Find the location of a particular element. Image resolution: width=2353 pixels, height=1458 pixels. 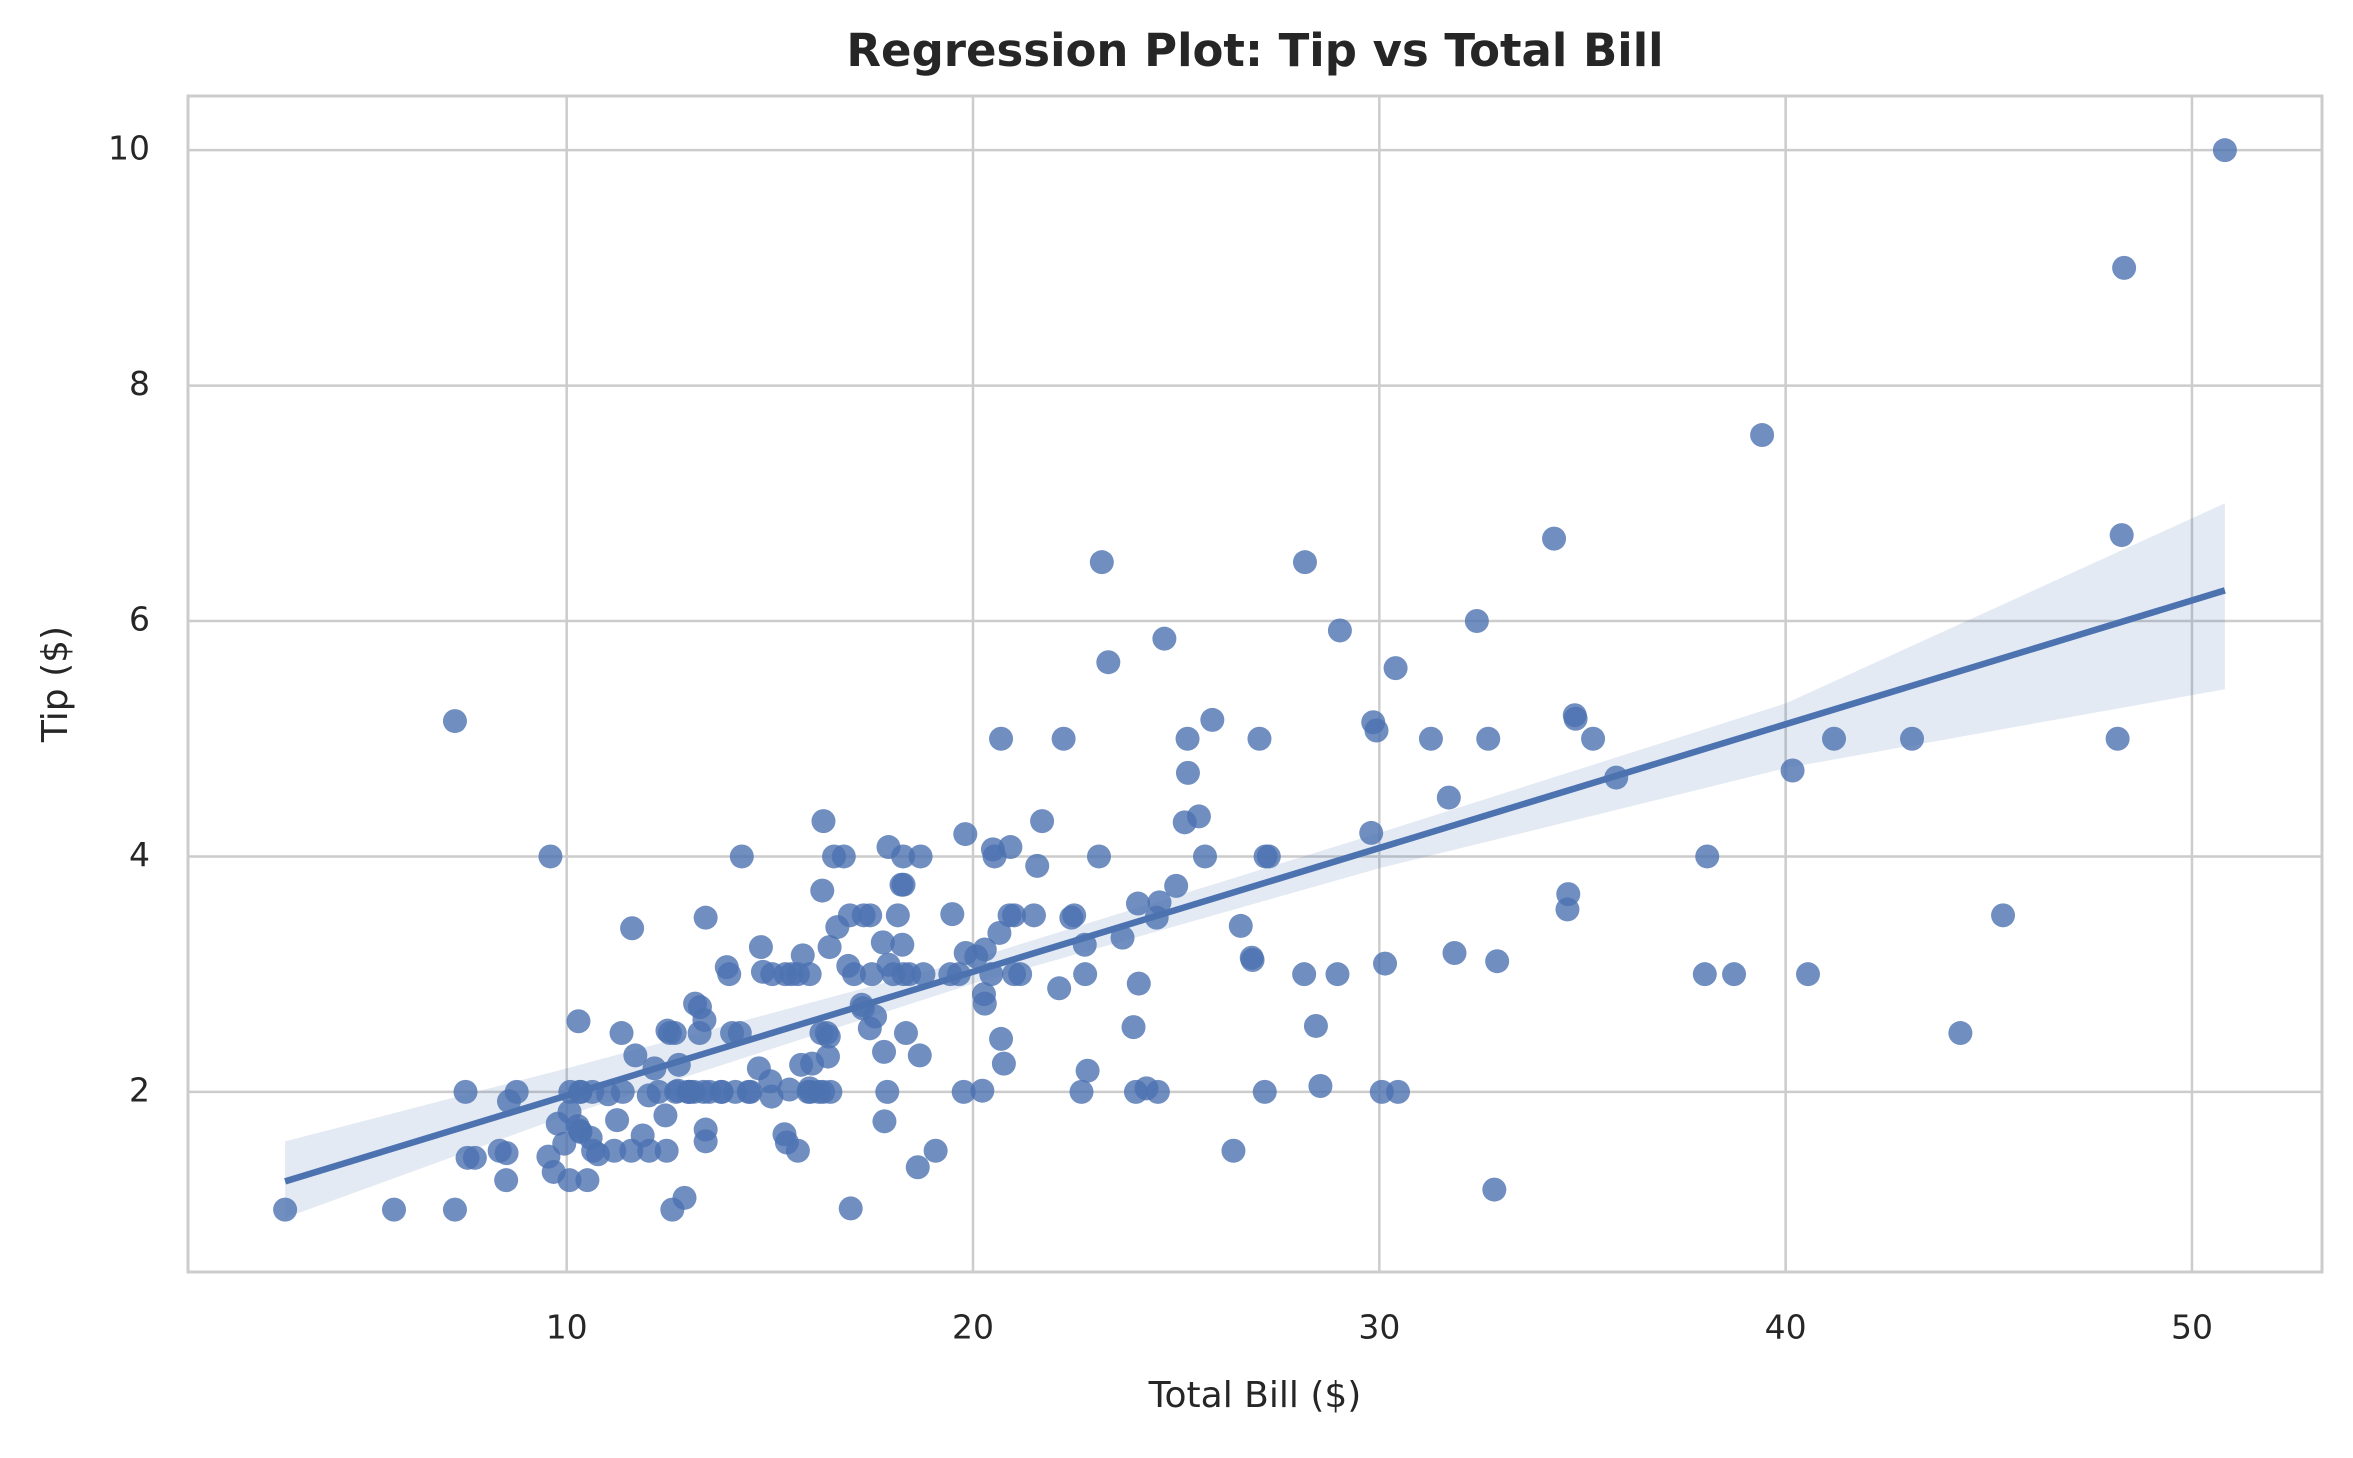

y-tick-label: 2 is located at coordinates (139, 1089).